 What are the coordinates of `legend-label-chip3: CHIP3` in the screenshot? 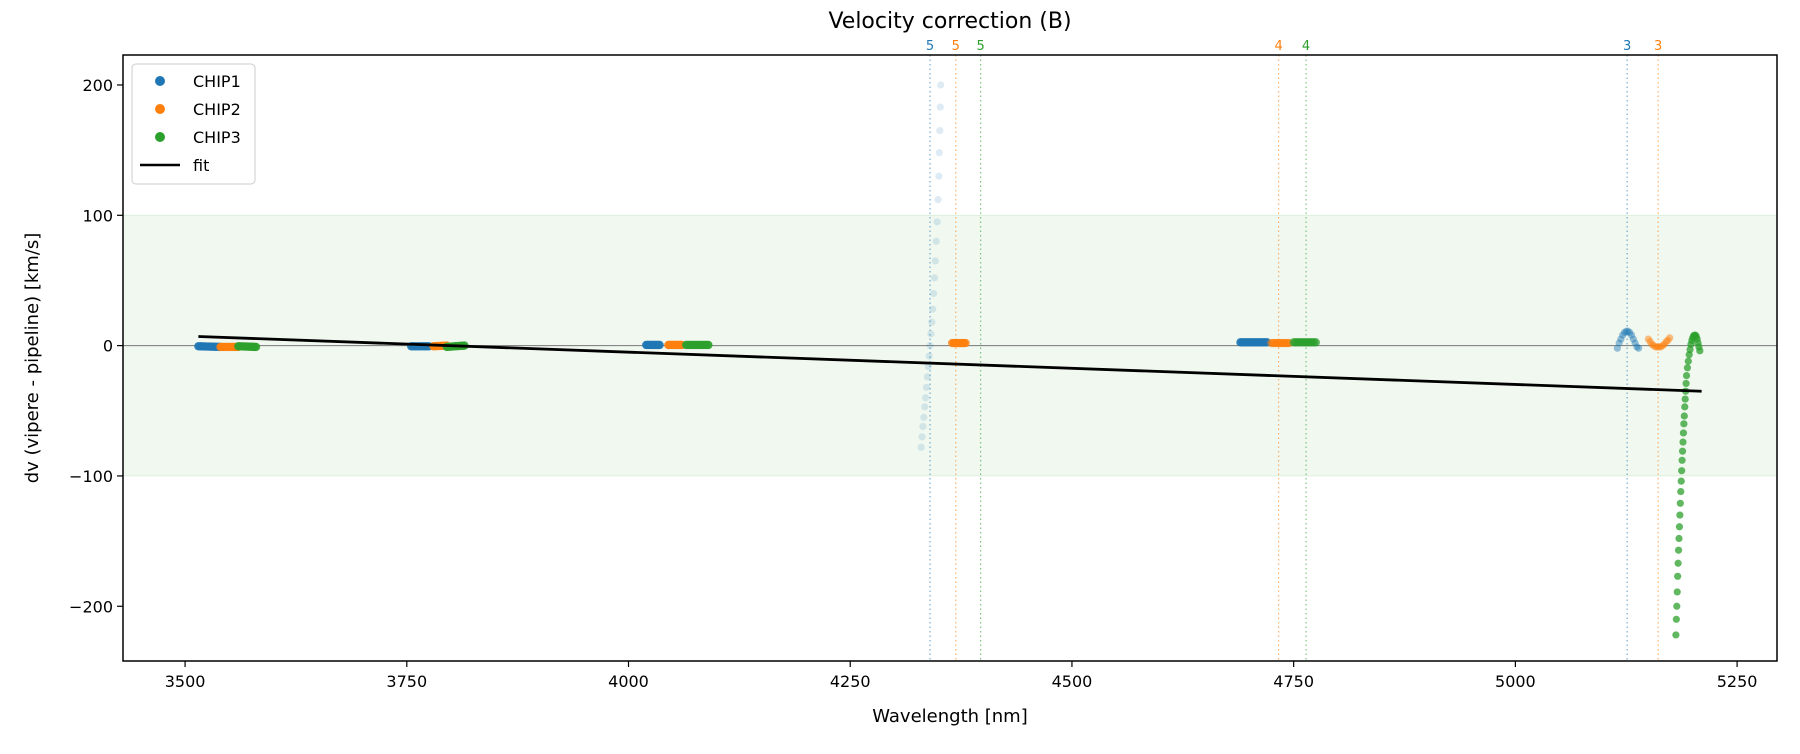 It's located at (217, 137).